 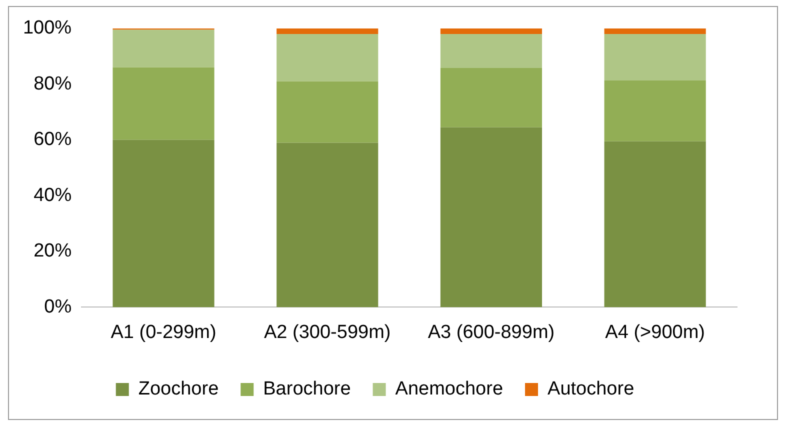 I want to click on y-tick-label: 100%, so click(x=47, y=28).